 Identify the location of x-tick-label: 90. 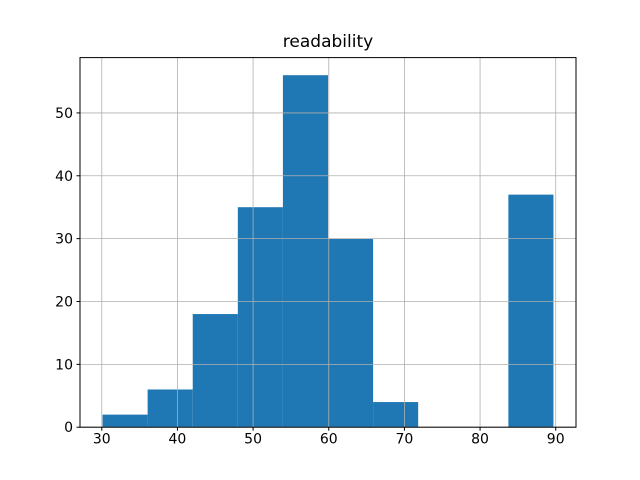
(556, 440).